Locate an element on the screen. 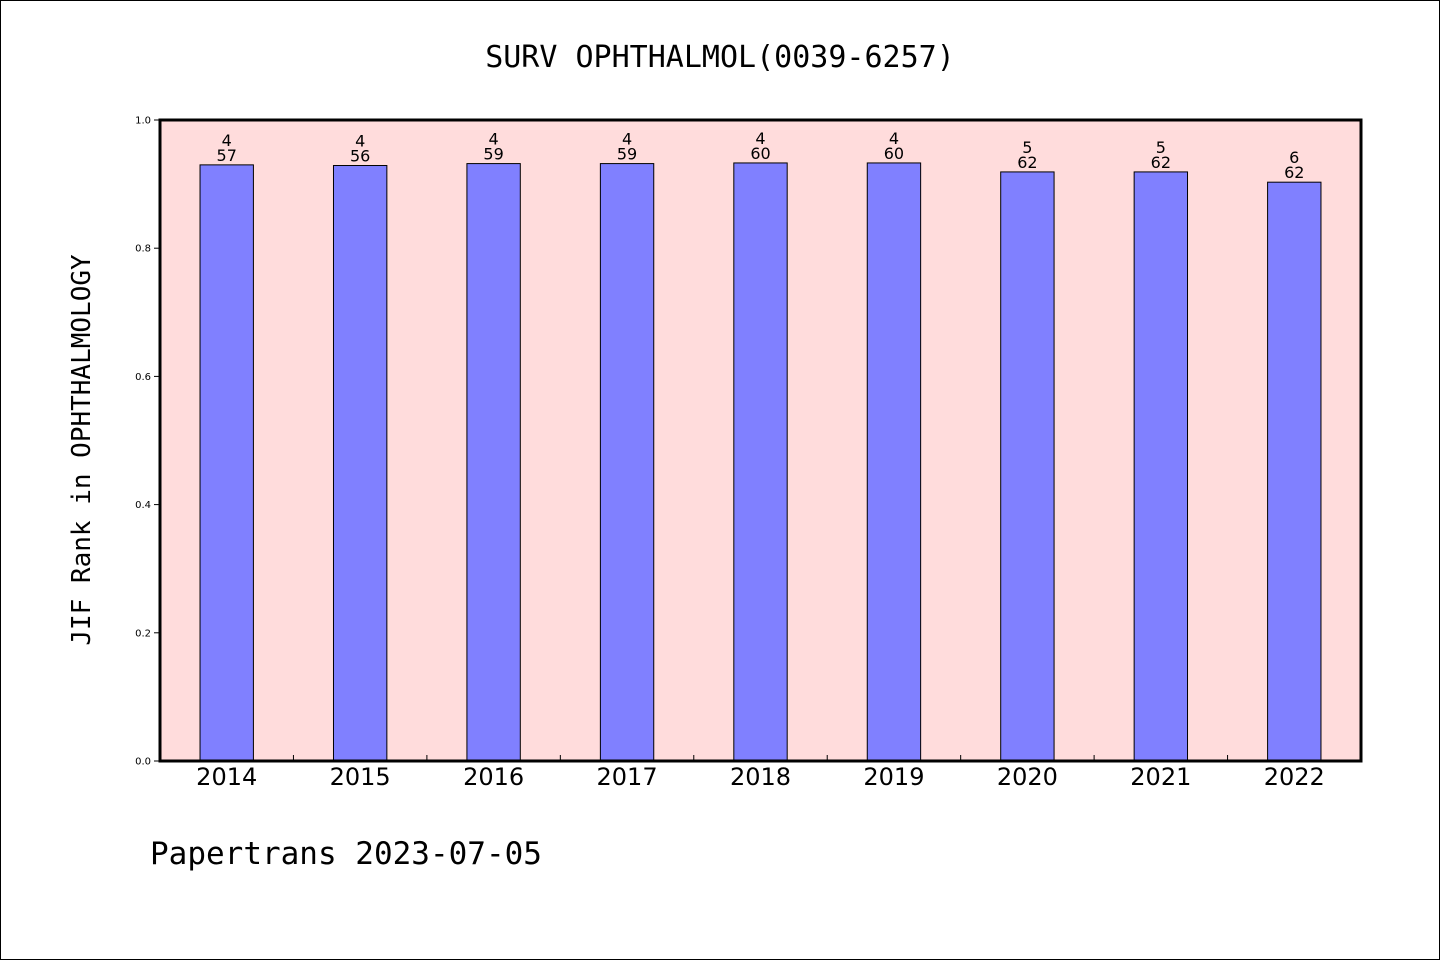  bar-2019 is located at coordinates (894, 462).